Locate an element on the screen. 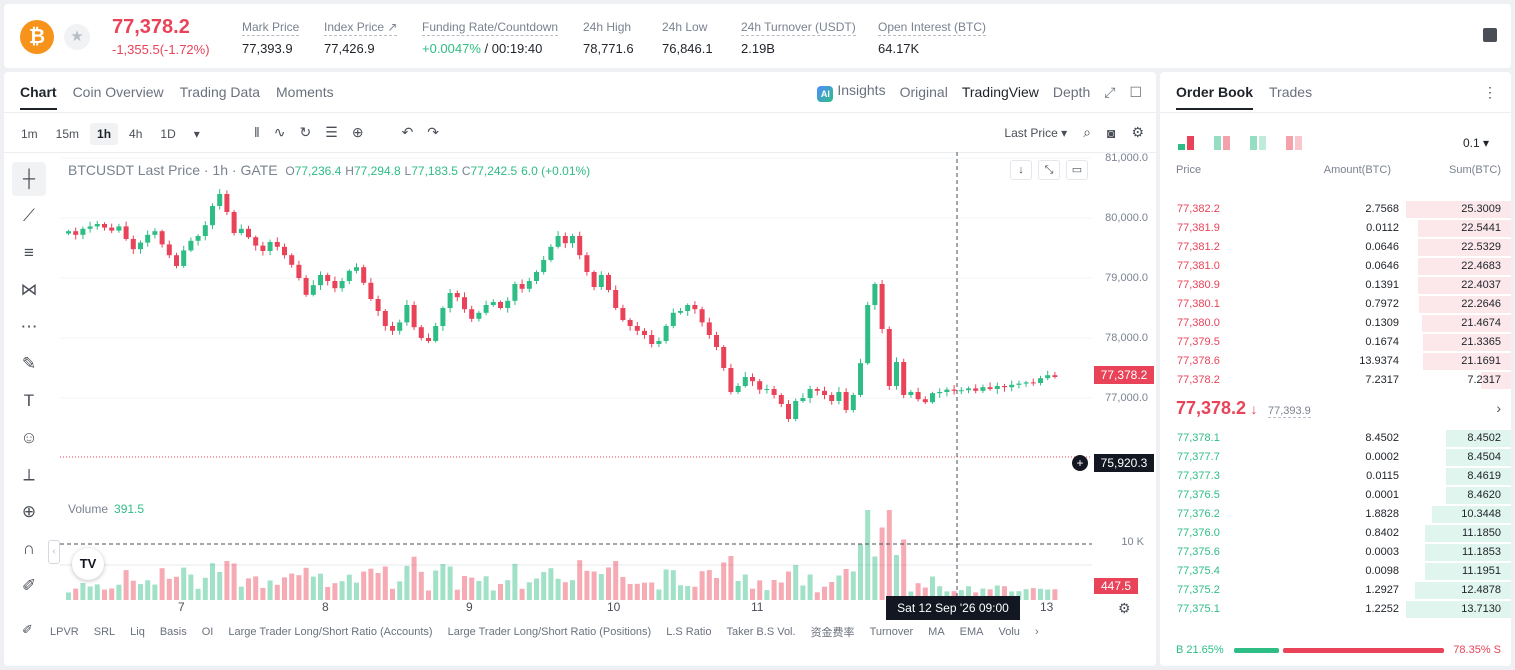 Image resolution: width=1515 pixels, height=670 pixels. replay-icon: ↻ is located at coordinates (305, 132).